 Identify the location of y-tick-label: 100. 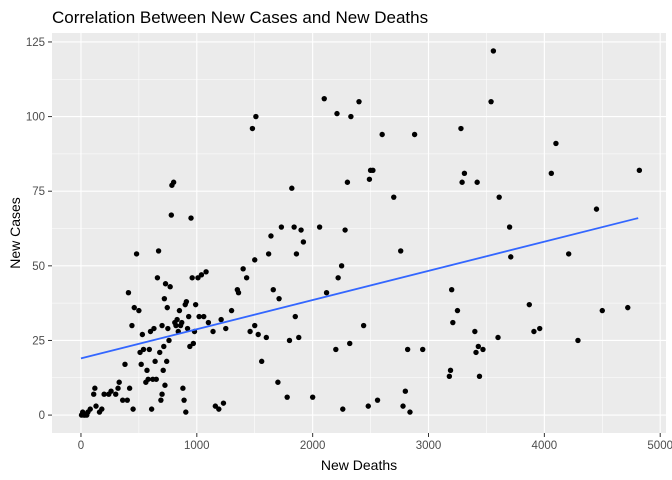
(35, 118).